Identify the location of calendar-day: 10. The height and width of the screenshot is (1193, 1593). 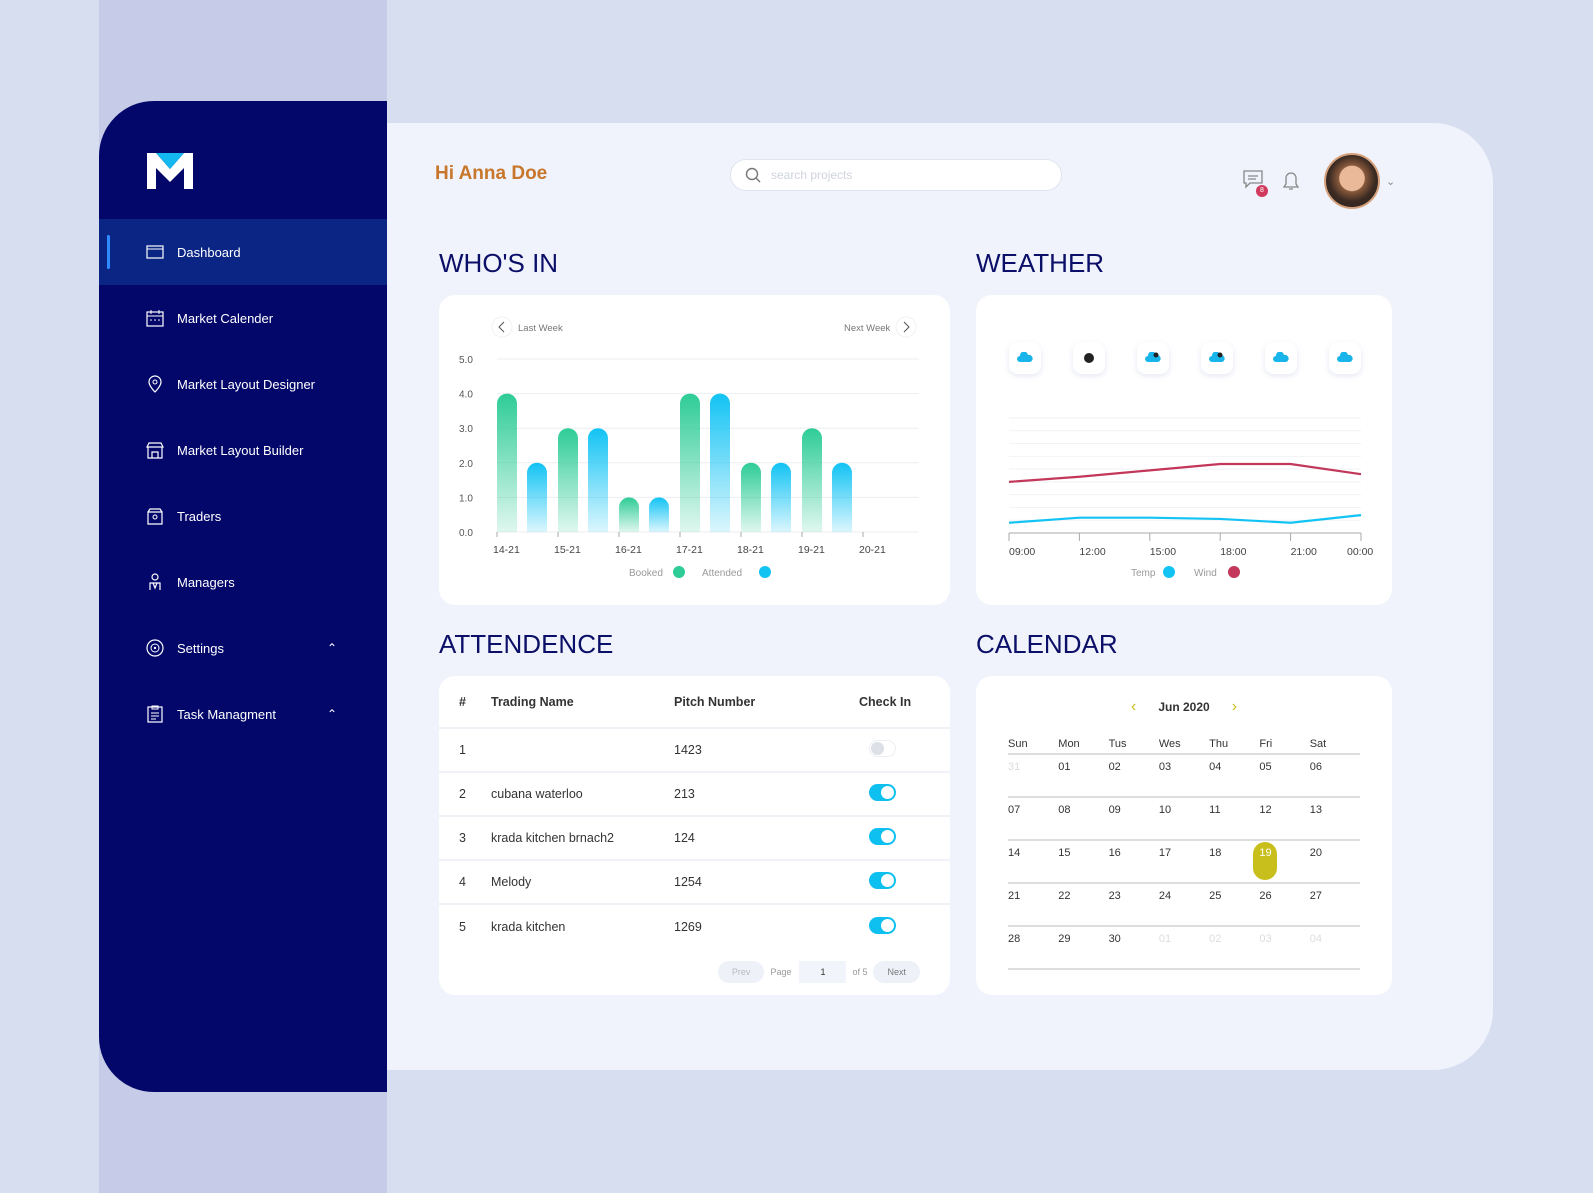
(1184, 821).